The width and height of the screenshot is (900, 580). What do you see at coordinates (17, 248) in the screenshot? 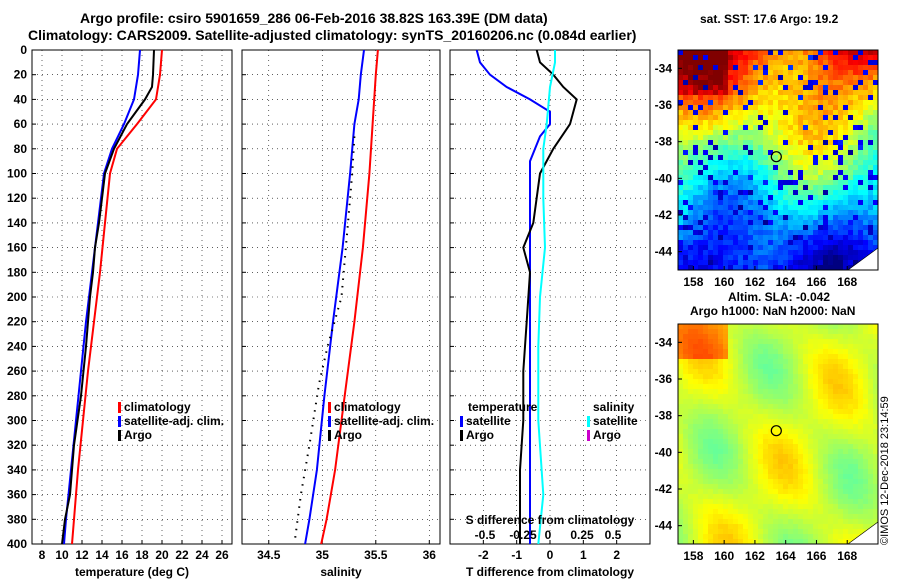
I see `y-tick-label: 160` at bounding box center [17, 248].